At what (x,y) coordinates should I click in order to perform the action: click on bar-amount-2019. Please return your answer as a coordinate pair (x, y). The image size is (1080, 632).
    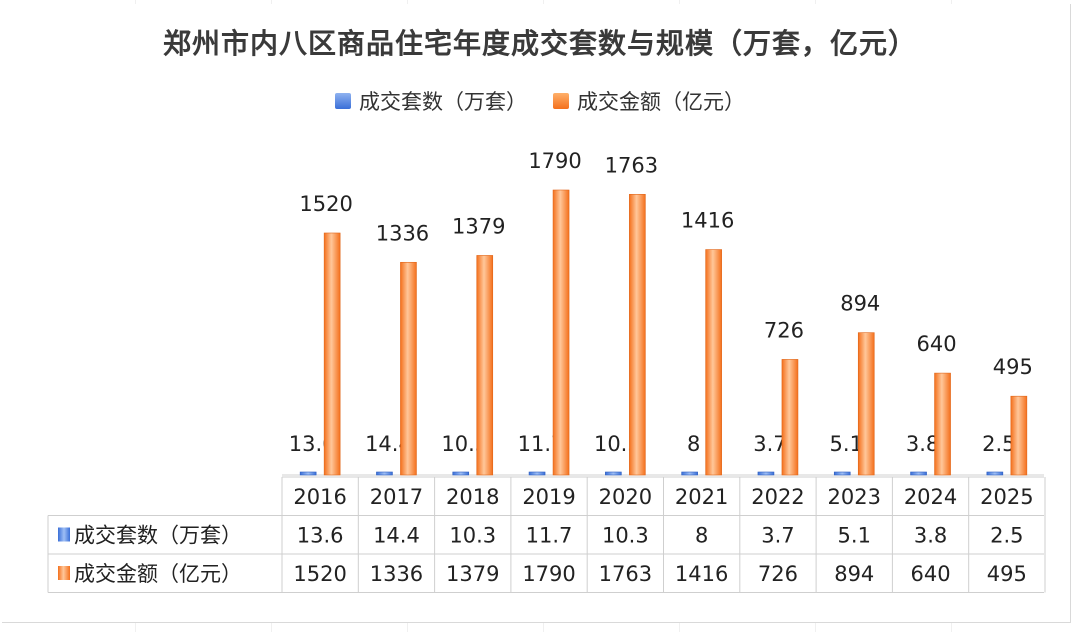
    Looking at the image, I should click on (561, 332).